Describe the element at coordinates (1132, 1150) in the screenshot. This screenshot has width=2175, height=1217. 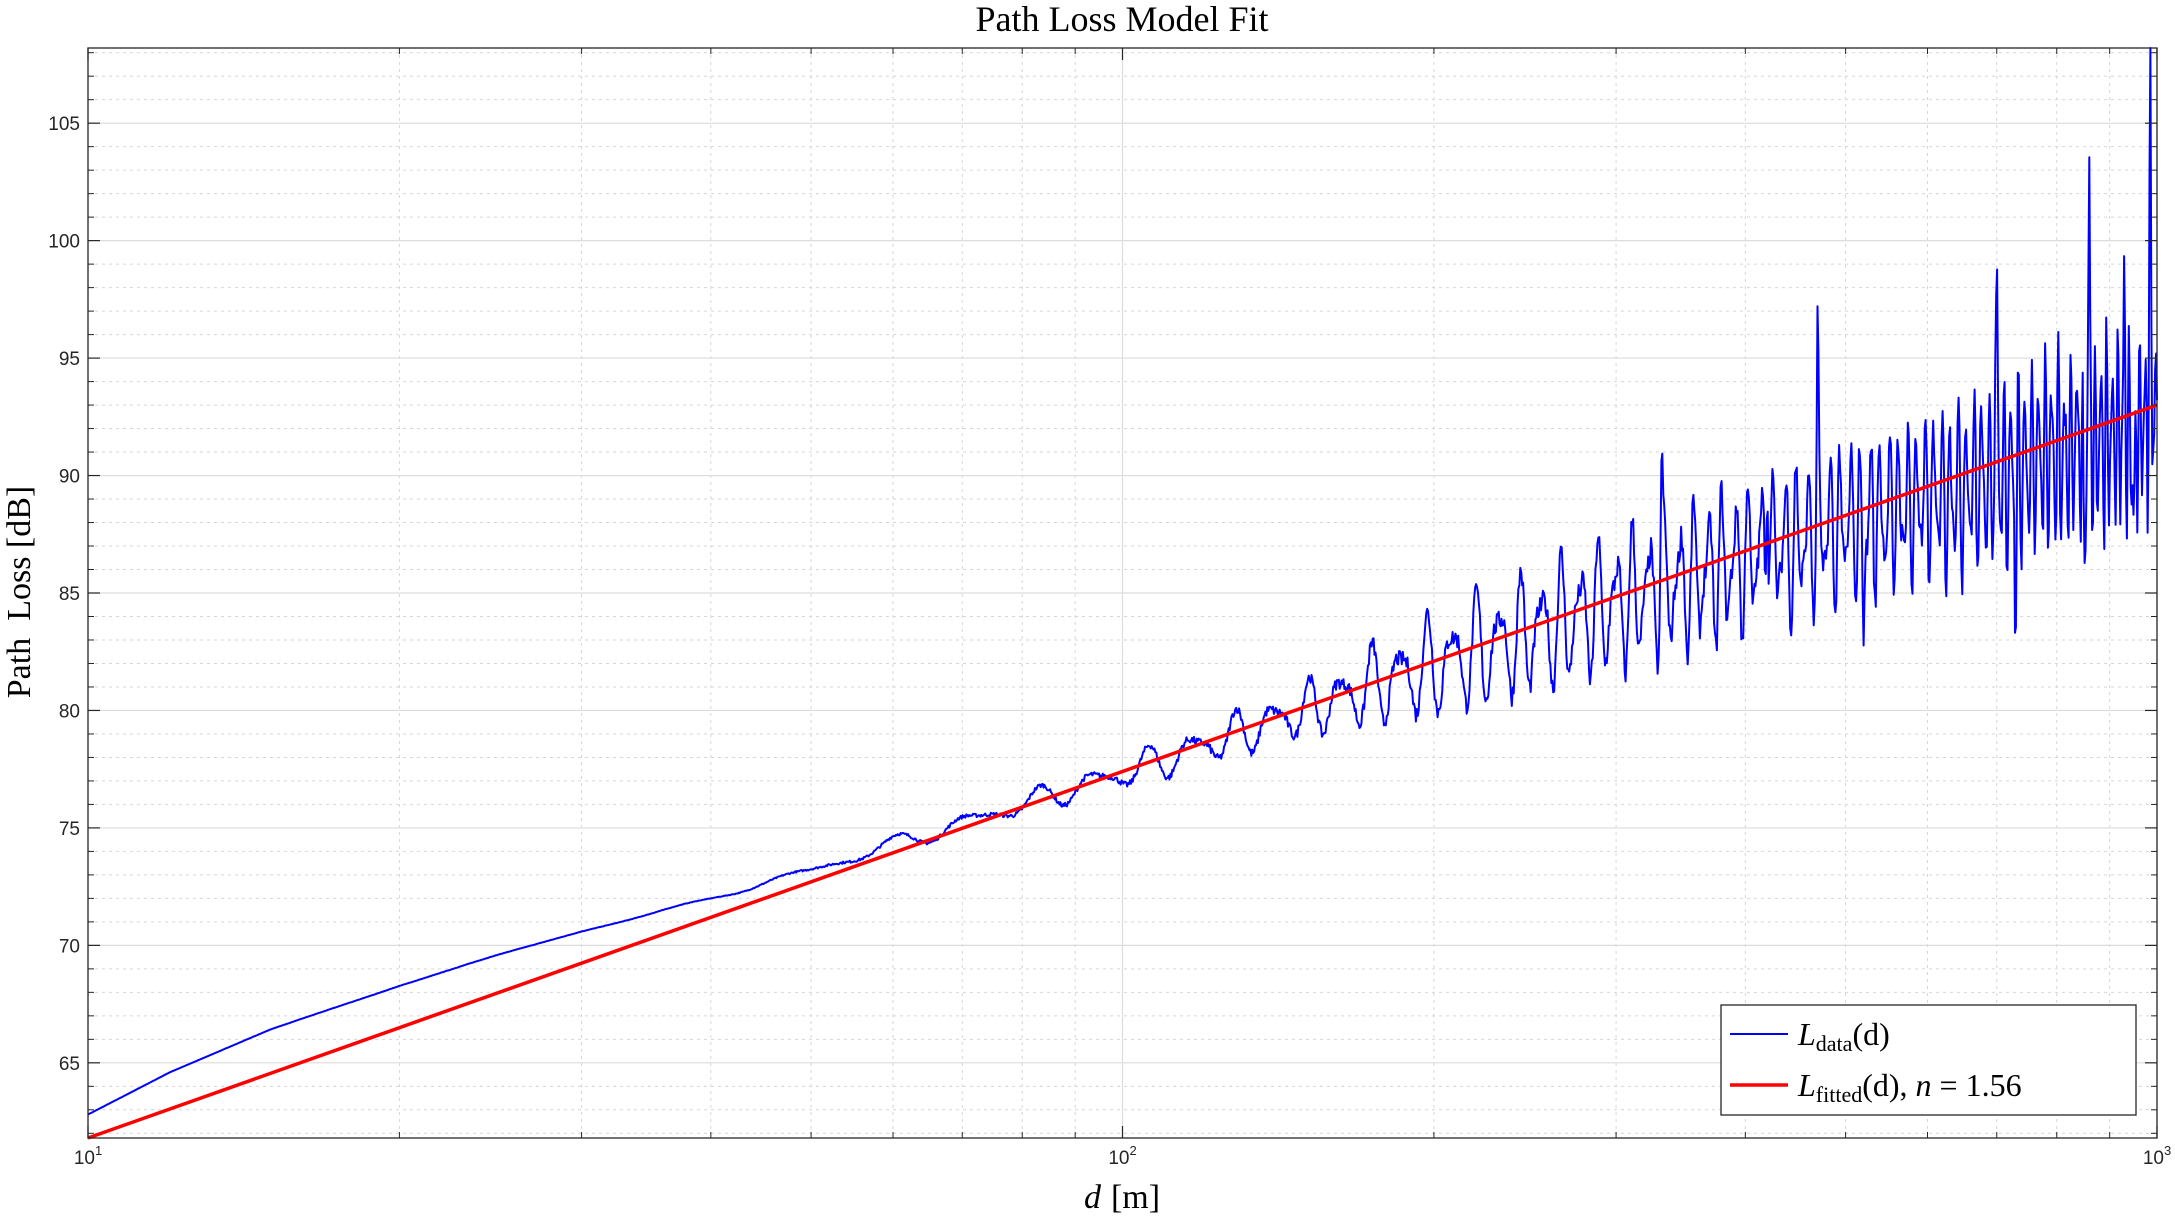
I see `x-tick-exponent: 2` at that location.